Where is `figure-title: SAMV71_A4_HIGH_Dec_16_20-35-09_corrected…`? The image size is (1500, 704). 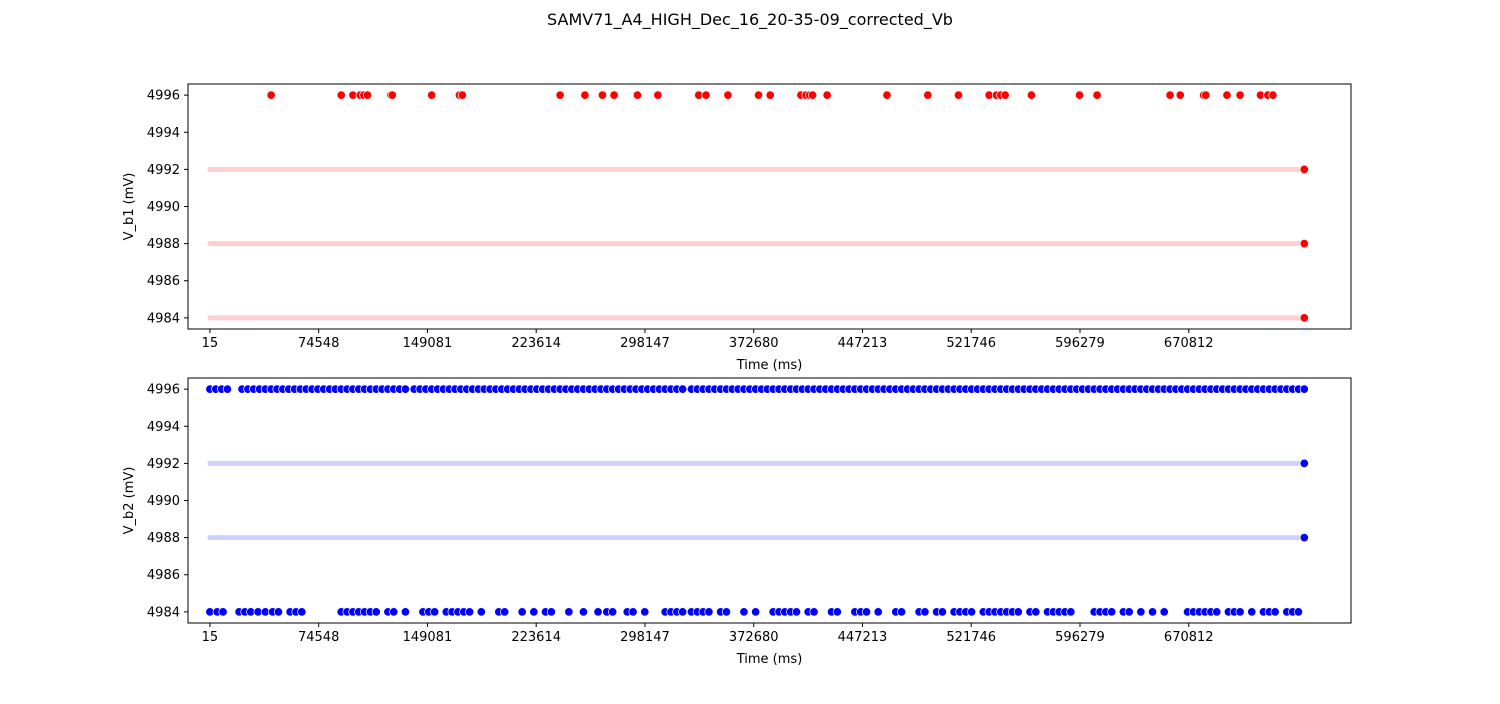
figure-title: SAMV71_A4_HIGH_Dec_16_20-35-09_corrected… is located at coordinates (750, 19).